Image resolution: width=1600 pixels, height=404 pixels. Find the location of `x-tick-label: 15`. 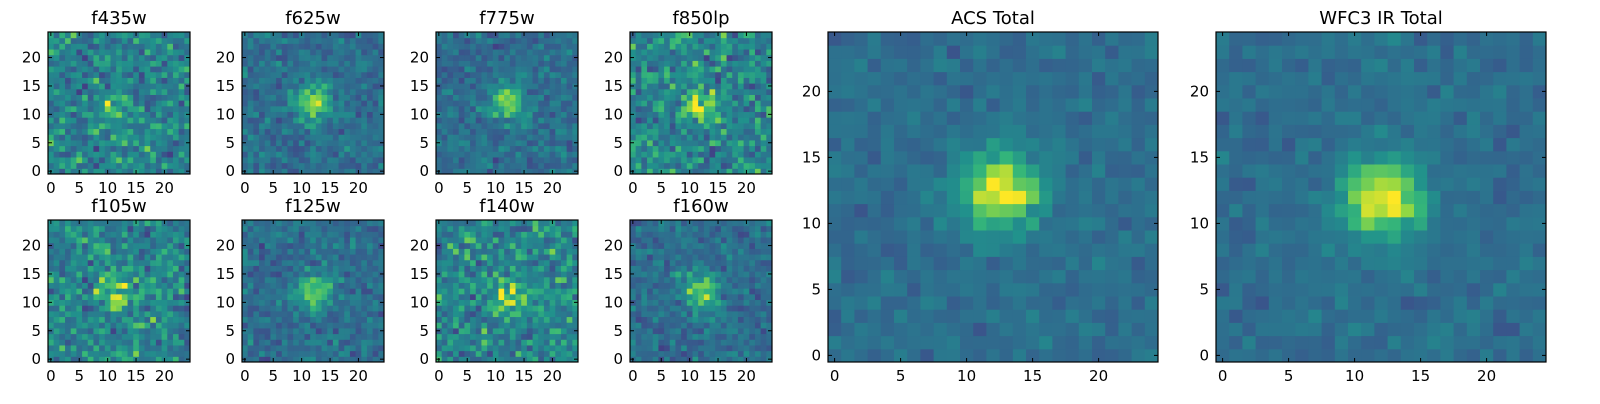

x-tick-label: 15 is located at coordinates (135, 376).